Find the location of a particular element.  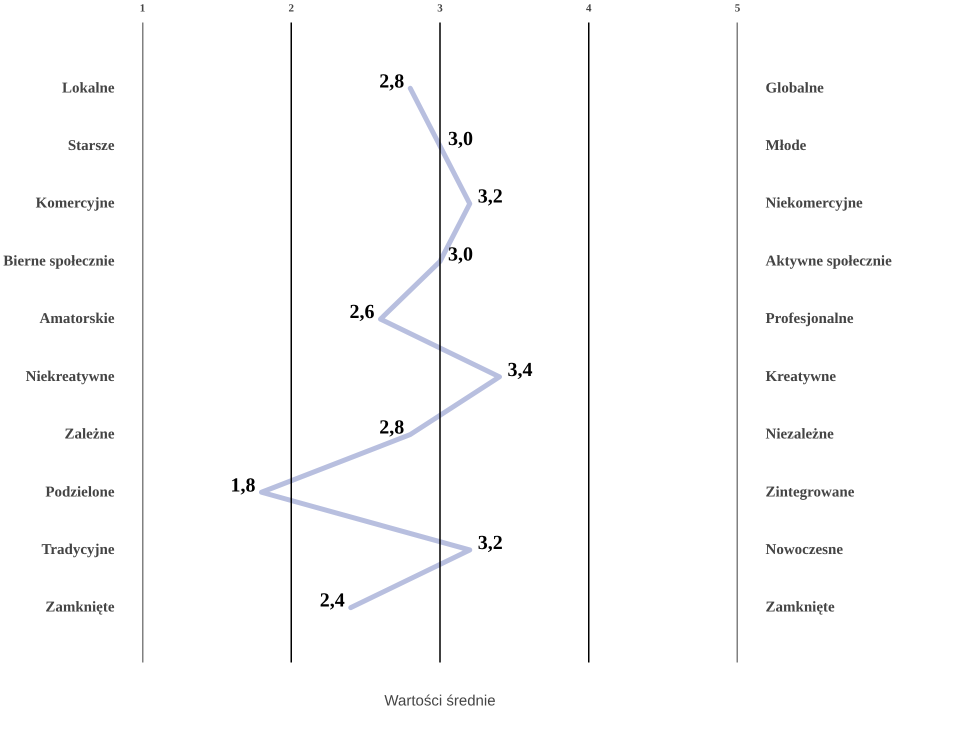

y2-tick-label: Niezależne is located at coordinates (800, 434).